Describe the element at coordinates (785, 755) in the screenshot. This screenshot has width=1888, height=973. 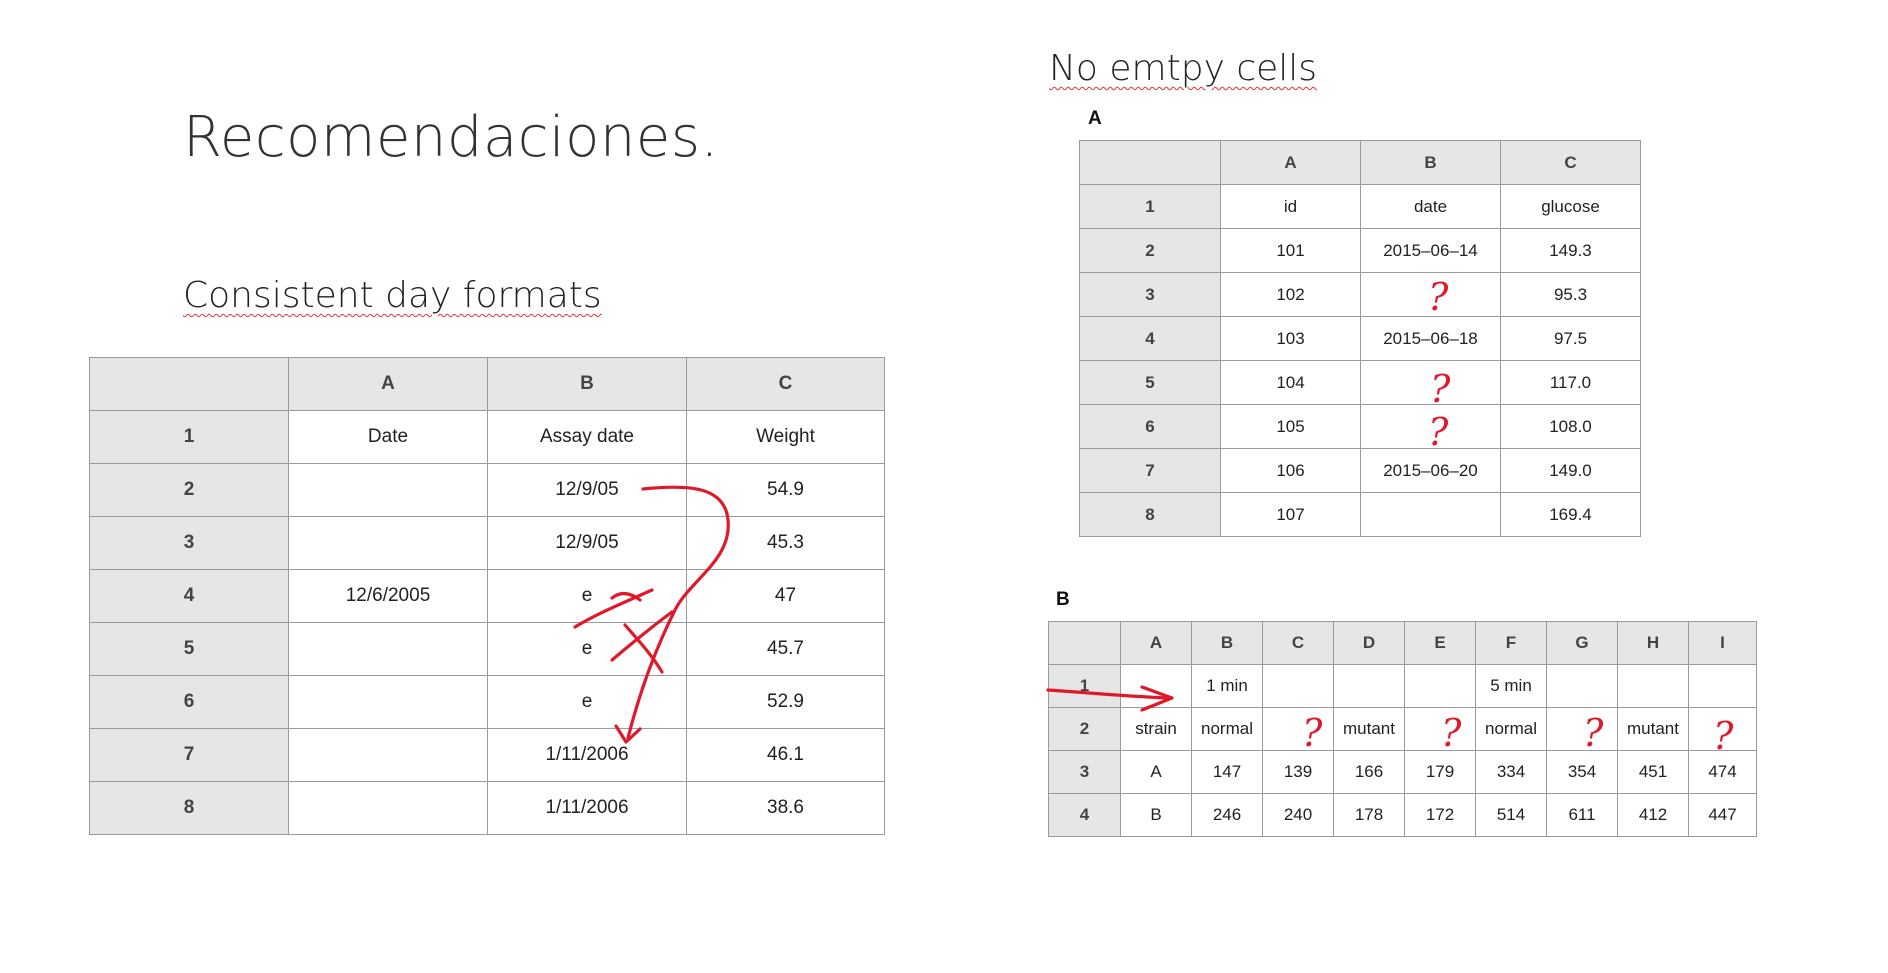
I see `table-cell: 46.1` at that location.